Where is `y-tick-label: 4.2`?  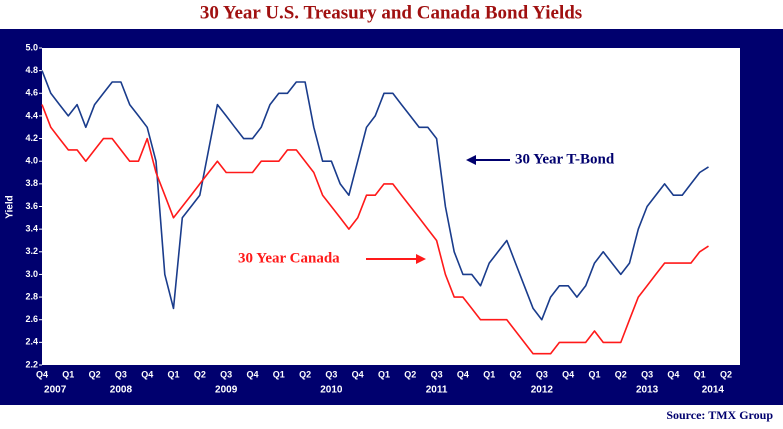 y-tick-label: 4.2 is located at coordinates (31, 138).